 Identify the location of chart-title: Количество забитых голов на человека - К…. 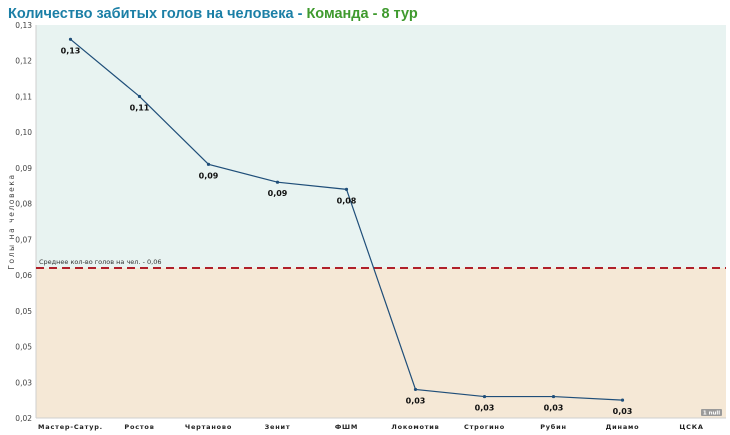
(213, 14).